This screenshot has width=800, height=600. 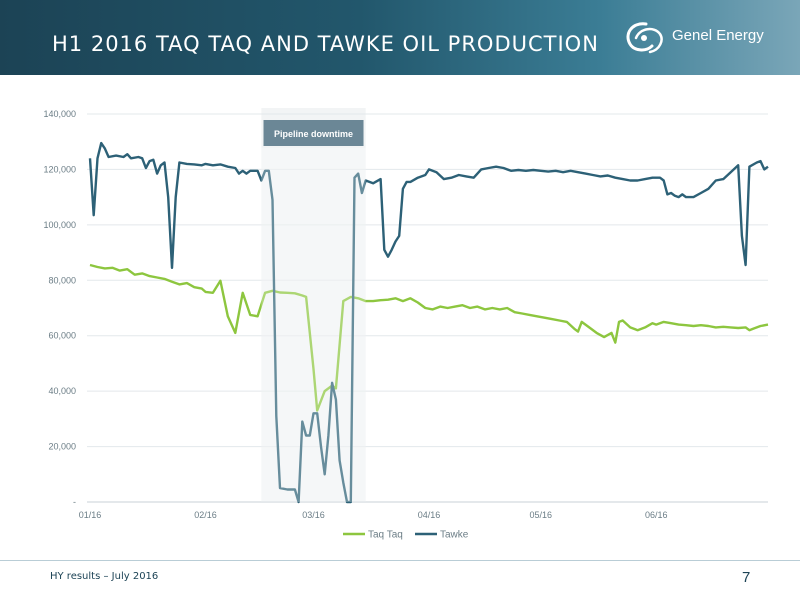 What do you see at coordinates (313, 325) in the screenshot?
I see `downtime-overlay` at bounding box center [313, 325].